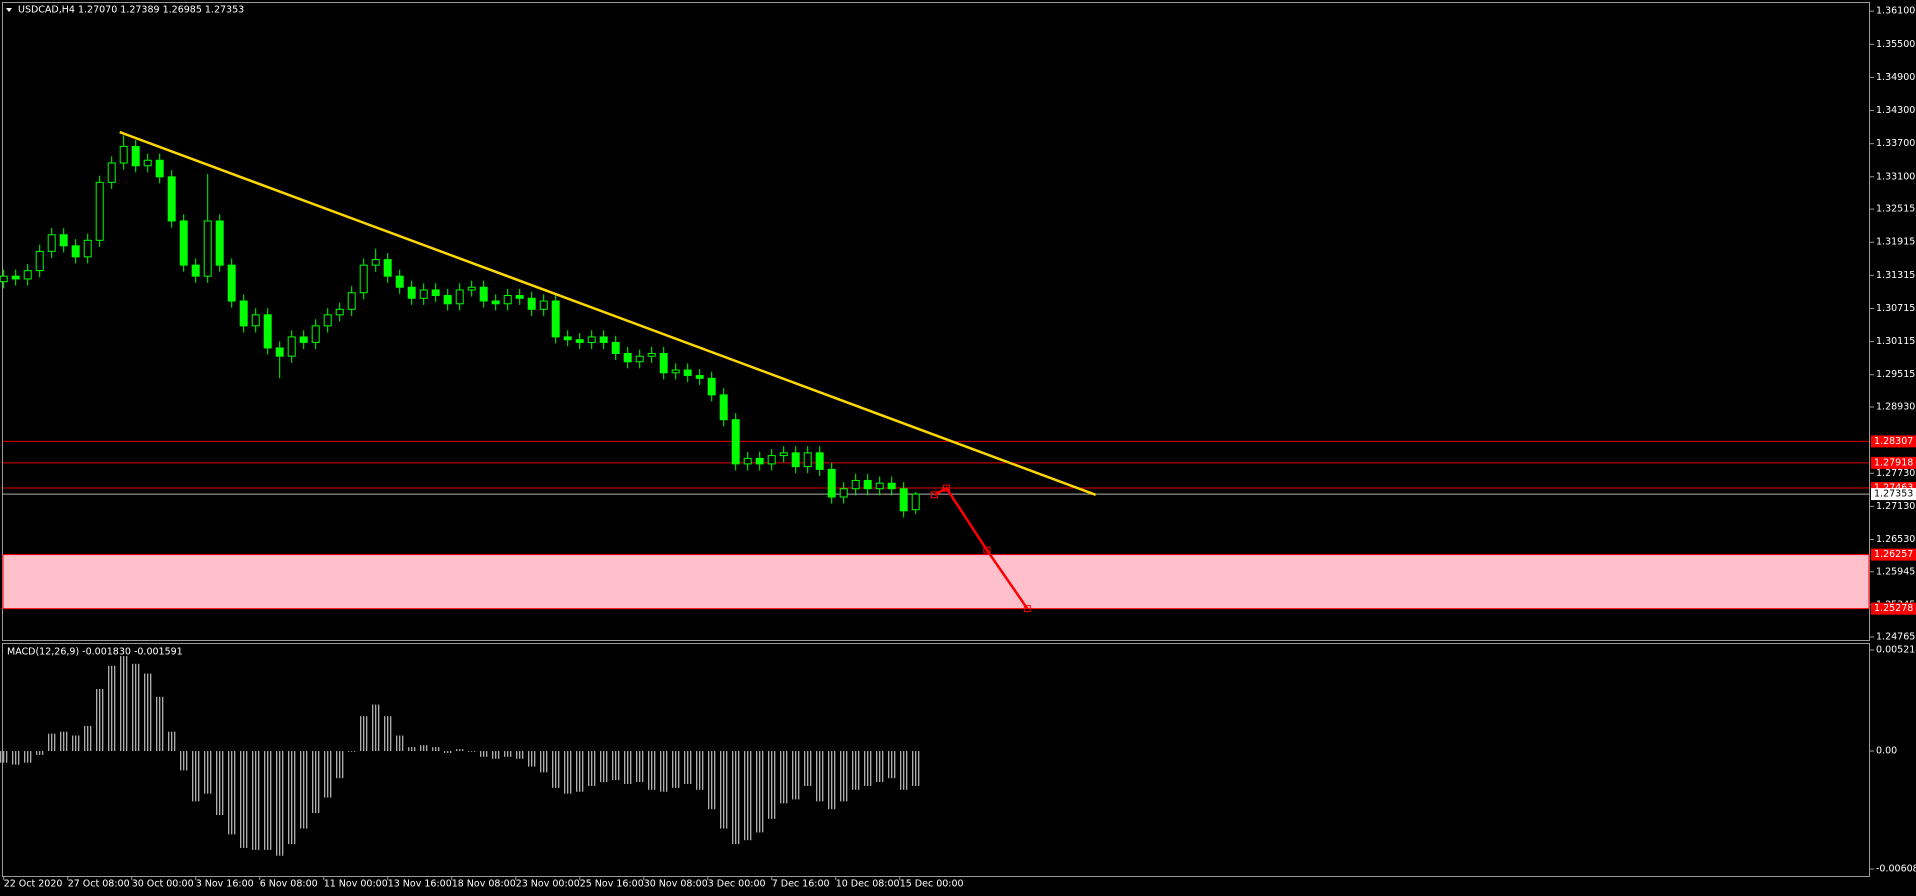 This screenshot has height=896, width=1916. What do you see at coordinates (936, 582) in the screenshot?
I see `target-zone` at bounding box center [936, 582].